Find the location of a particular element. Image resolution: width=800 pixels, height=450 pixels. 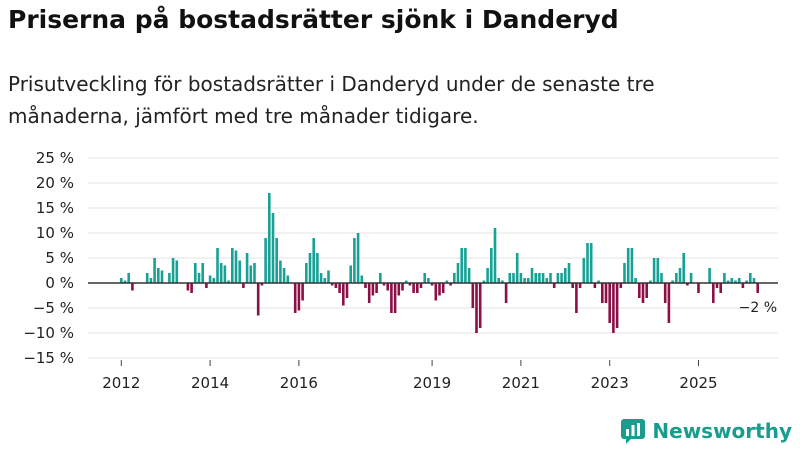

y-tick-label: 10 % is located at coordinates (55, 233).